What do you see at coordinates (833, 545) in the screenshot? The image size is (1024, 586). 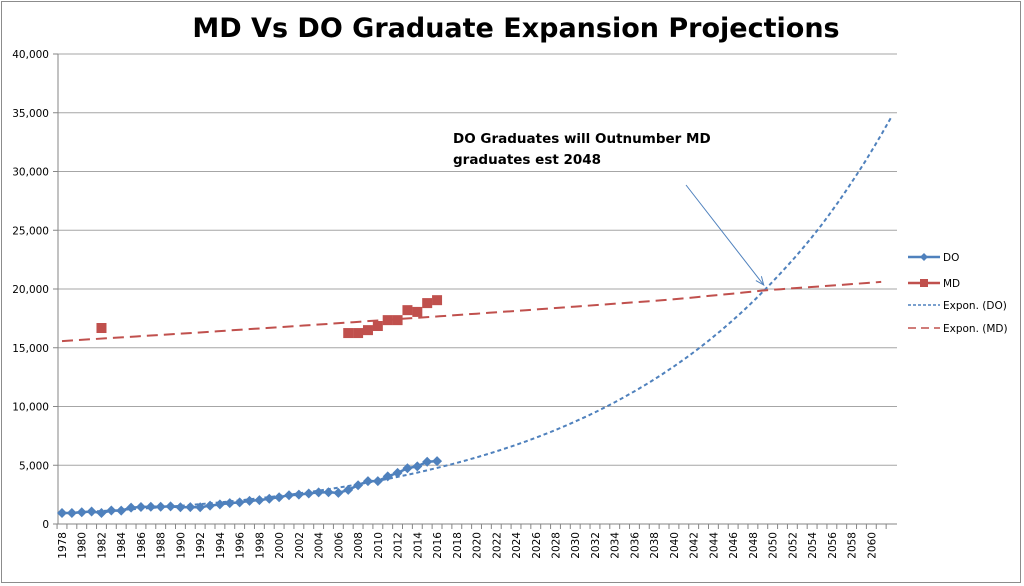 I see `x-tick-label: 2056` at bounding box center [833, 545].